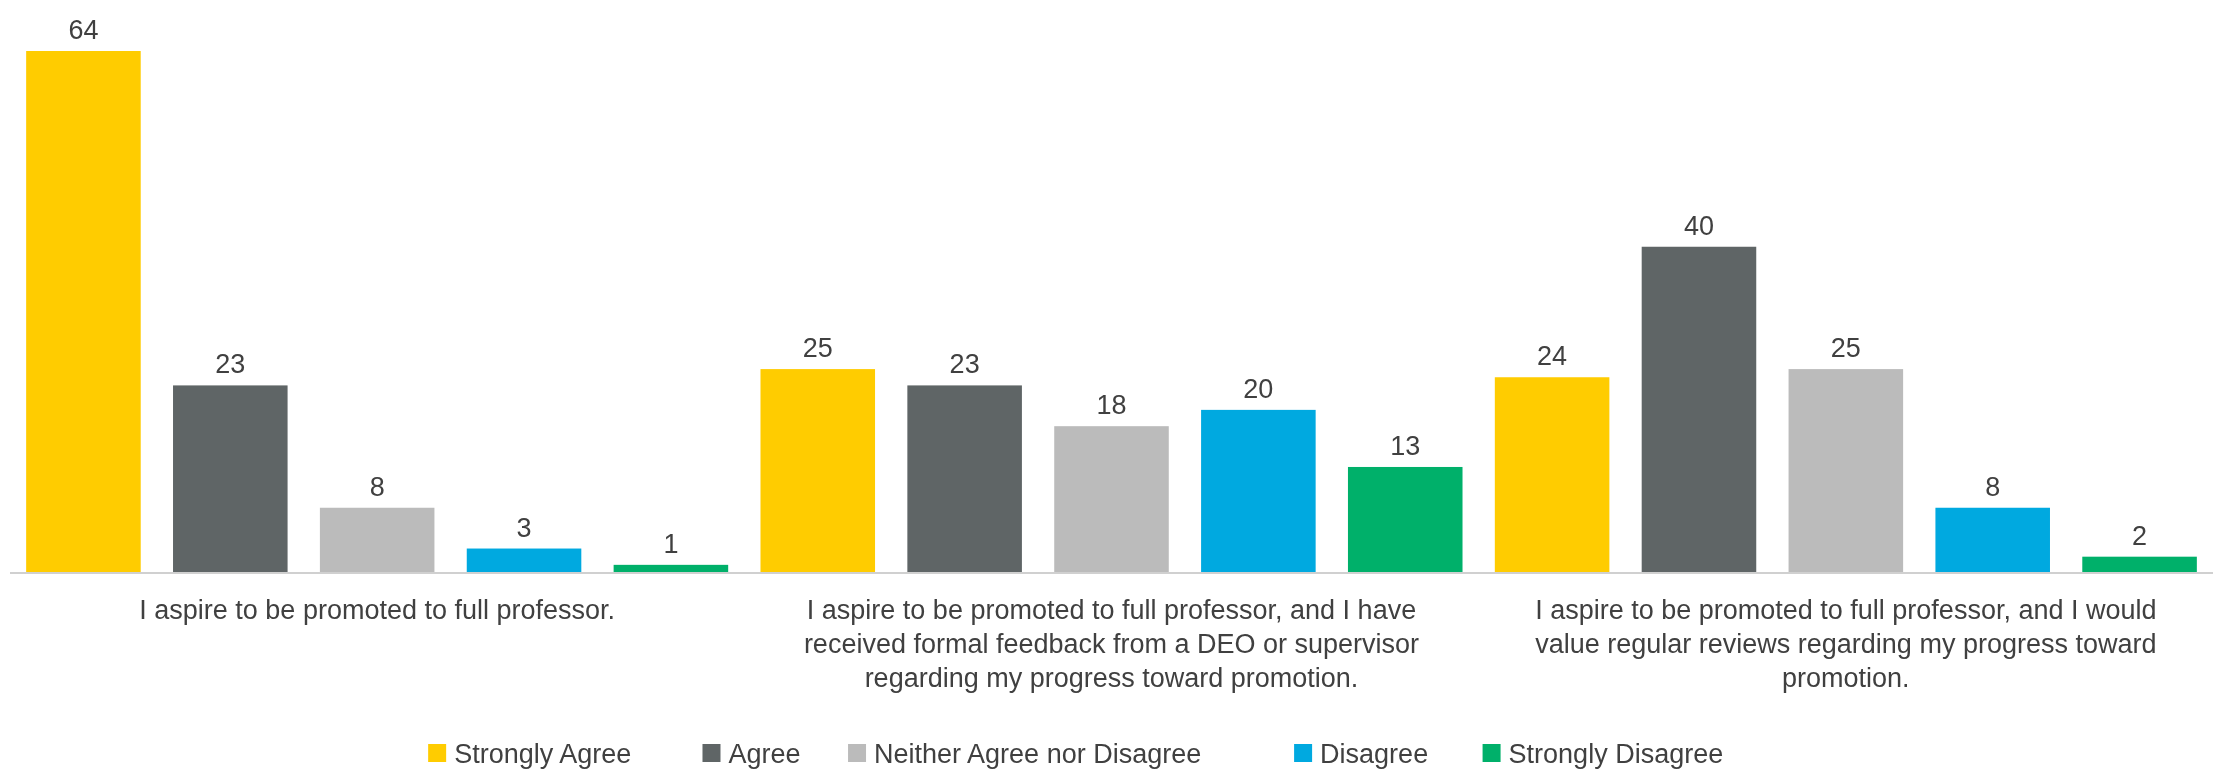 This screenshot has width=2228, height=780. What do you see at coordinates (671, 543) in the screenshot?
I see `data-label: 1` at bounding box center [671, 543].